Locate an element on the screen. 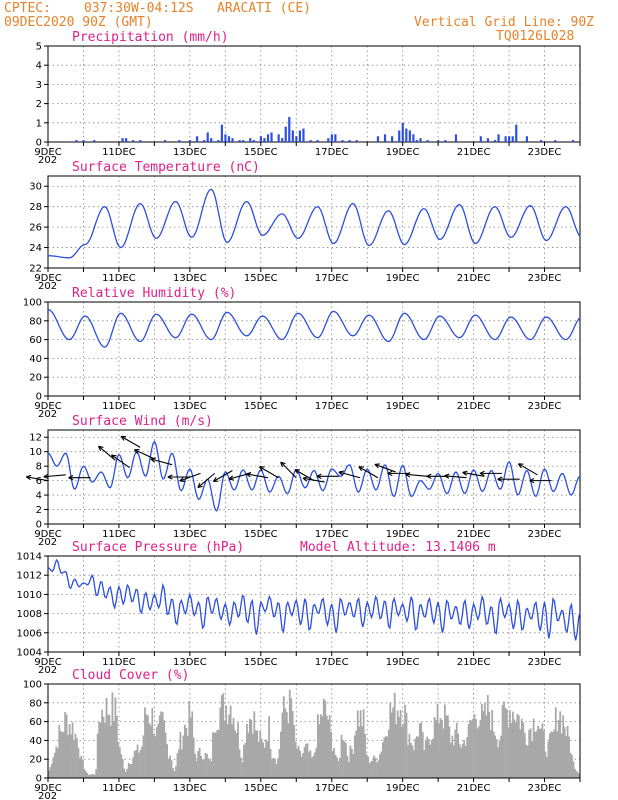  wind-xtick-label: 21DEC is located at coordinates (474, 534).